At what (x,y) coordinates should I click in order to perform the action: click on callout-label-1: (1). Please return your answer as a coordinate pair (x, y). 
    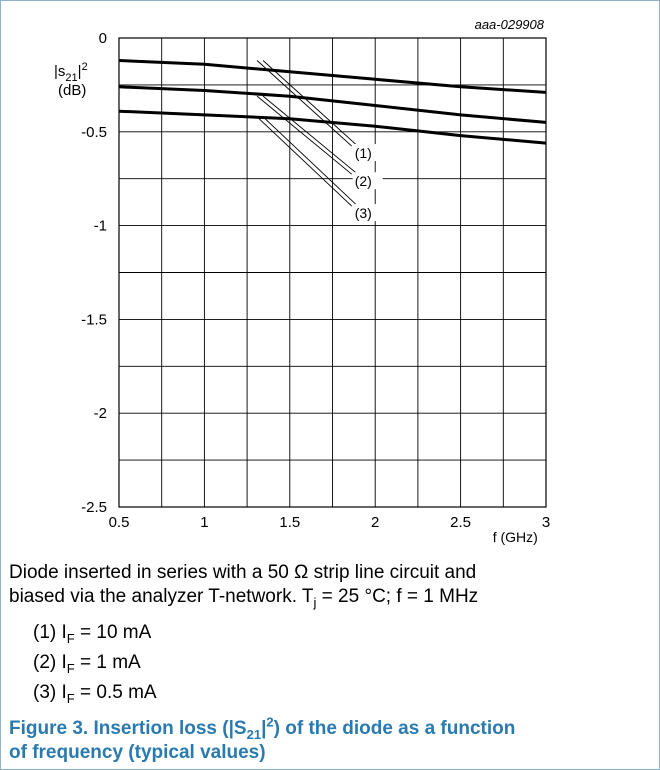
    Looking at the image, I should click on (363, 153).